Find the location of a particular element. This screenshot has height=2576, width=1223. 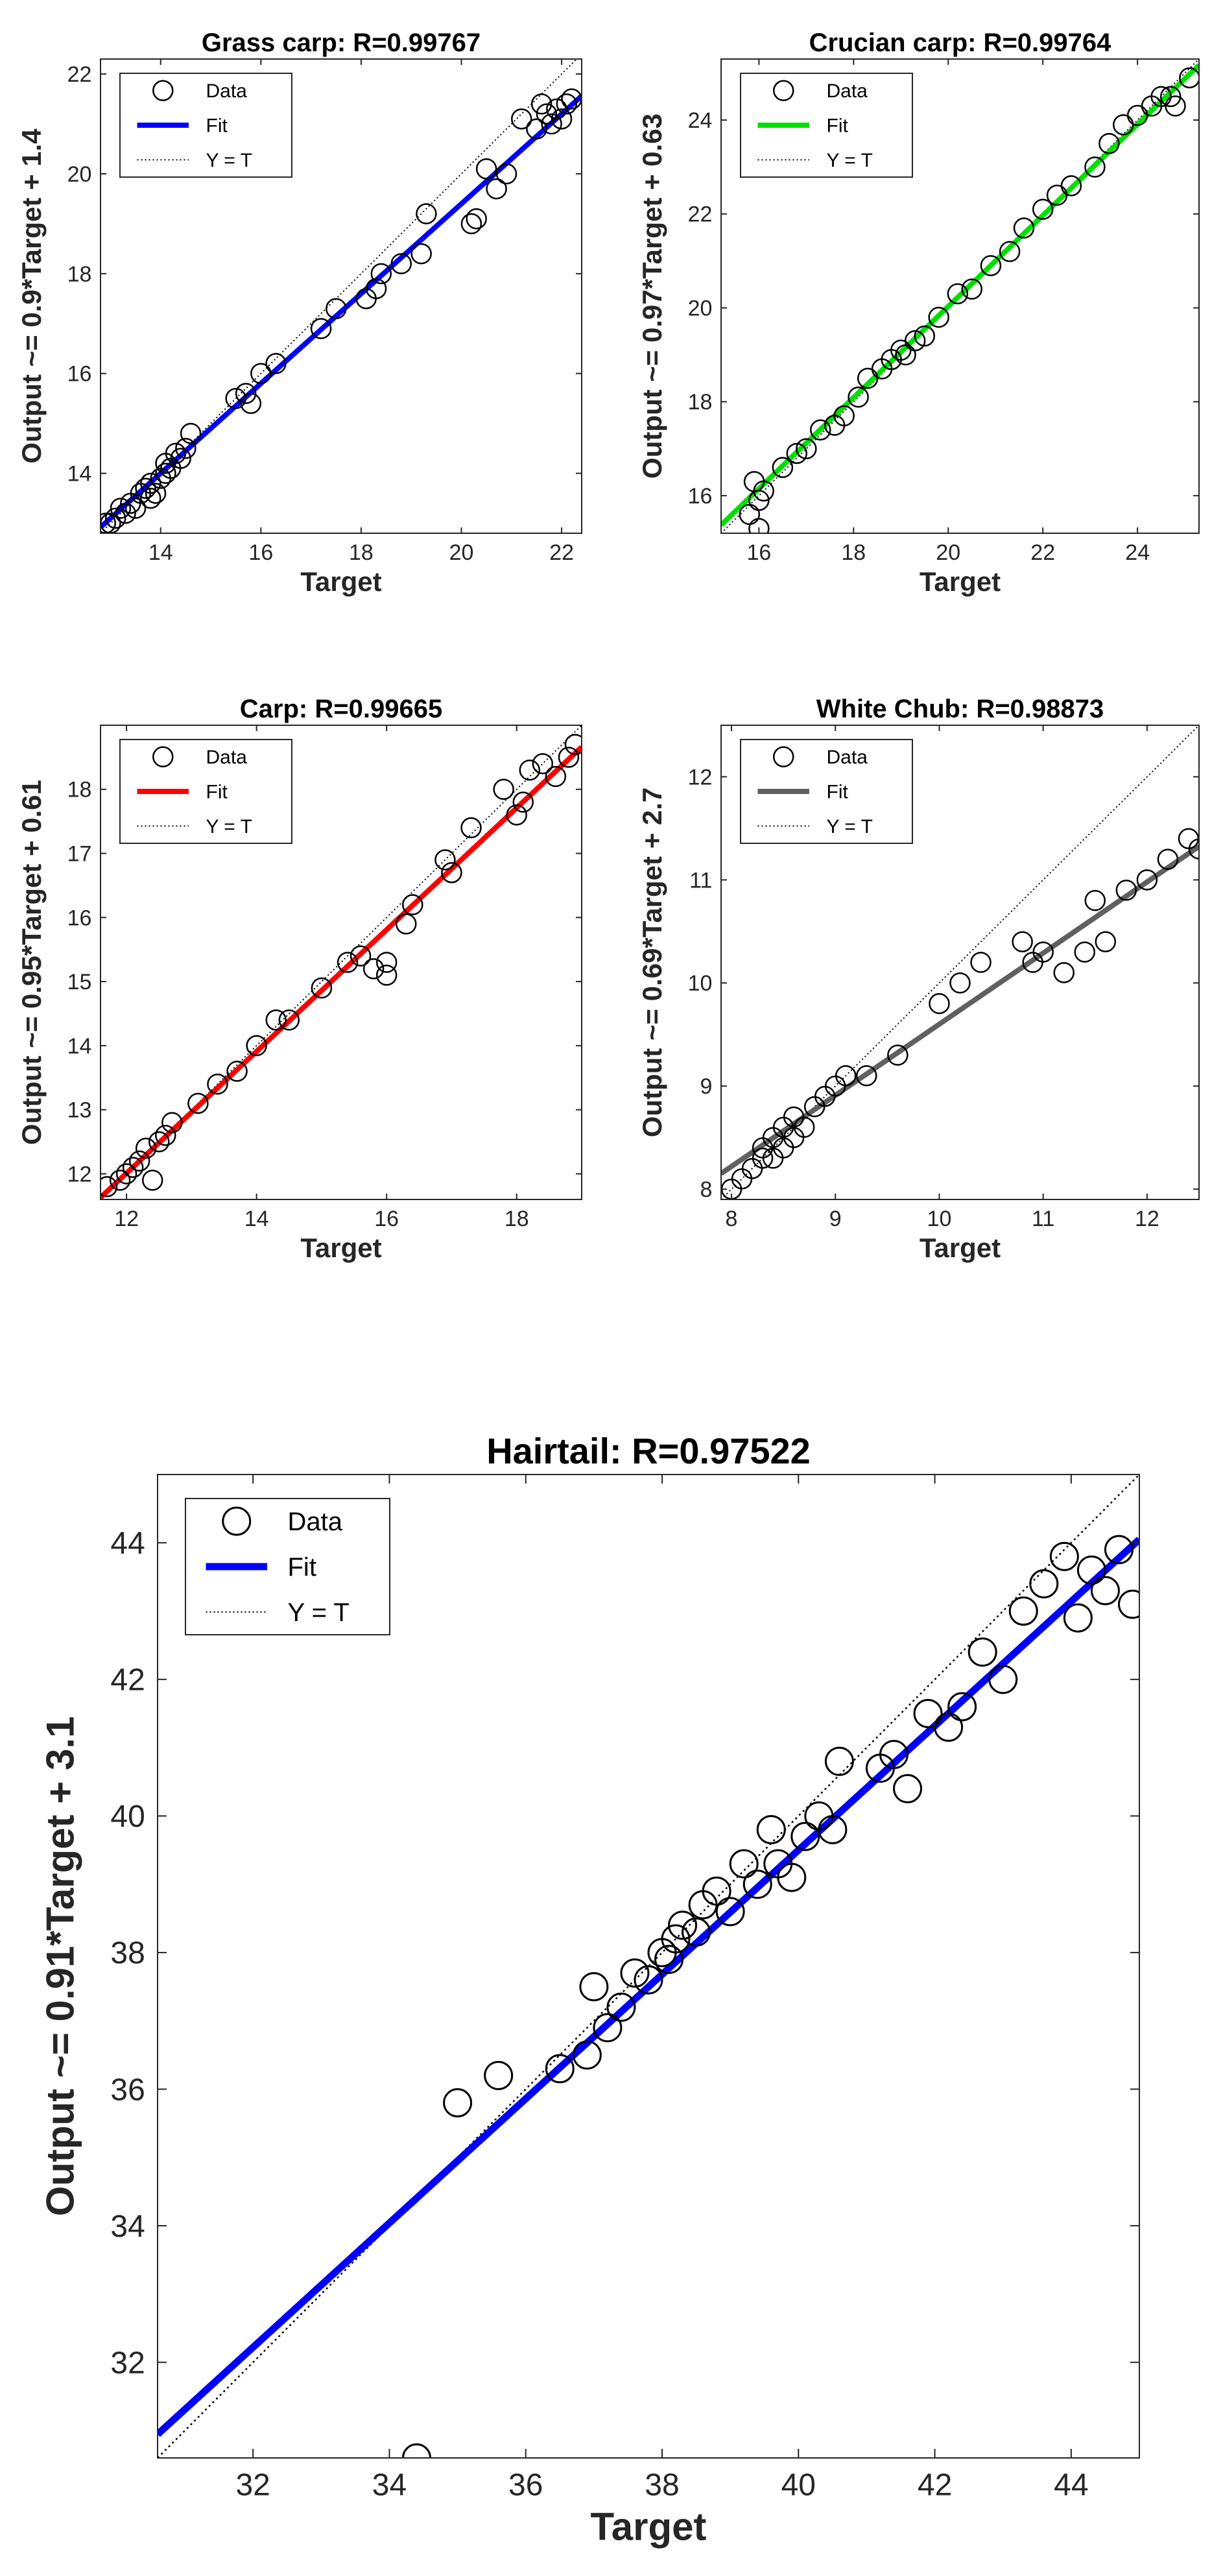

y-tick-label: 9 is located at coordinates (706, 1086).